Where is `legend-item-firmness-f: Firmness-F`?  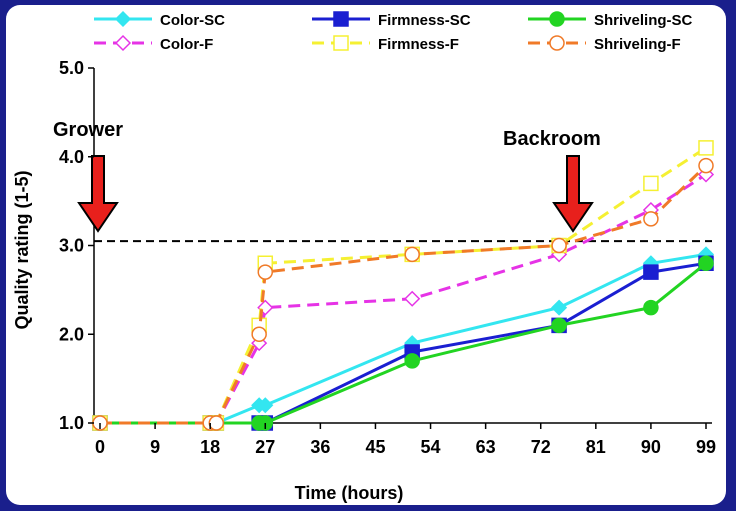 legend-item-firmness-f: Firmness-F is located at coordinates (385, 44).